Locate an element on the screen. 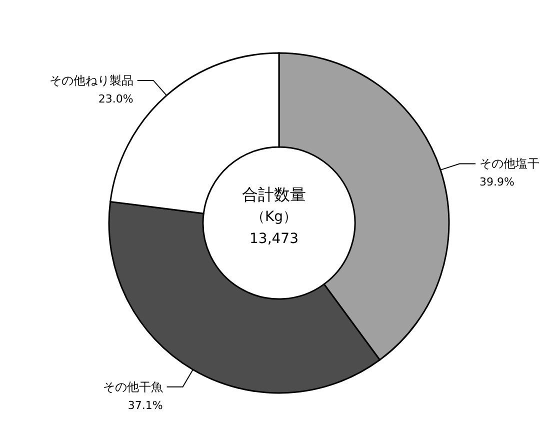 This screenshot has height=439, width=556. text: 13,473 is located at coordinates (274, 239).